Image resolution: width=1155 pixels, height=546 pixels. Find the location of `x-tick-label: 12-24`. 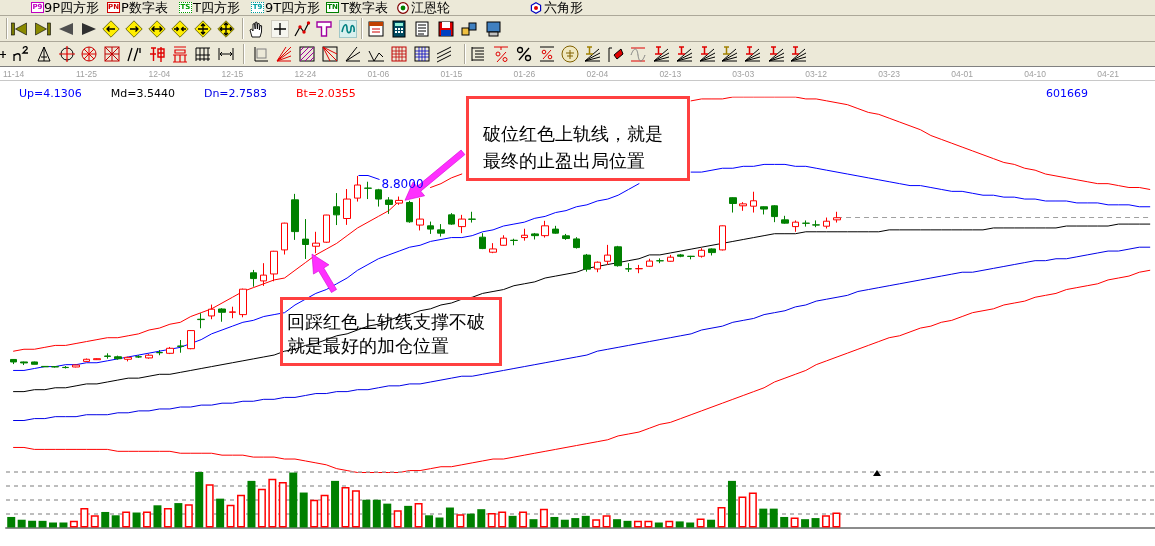

x-tick-label: 12-24 is located at coordinates (305, 74).